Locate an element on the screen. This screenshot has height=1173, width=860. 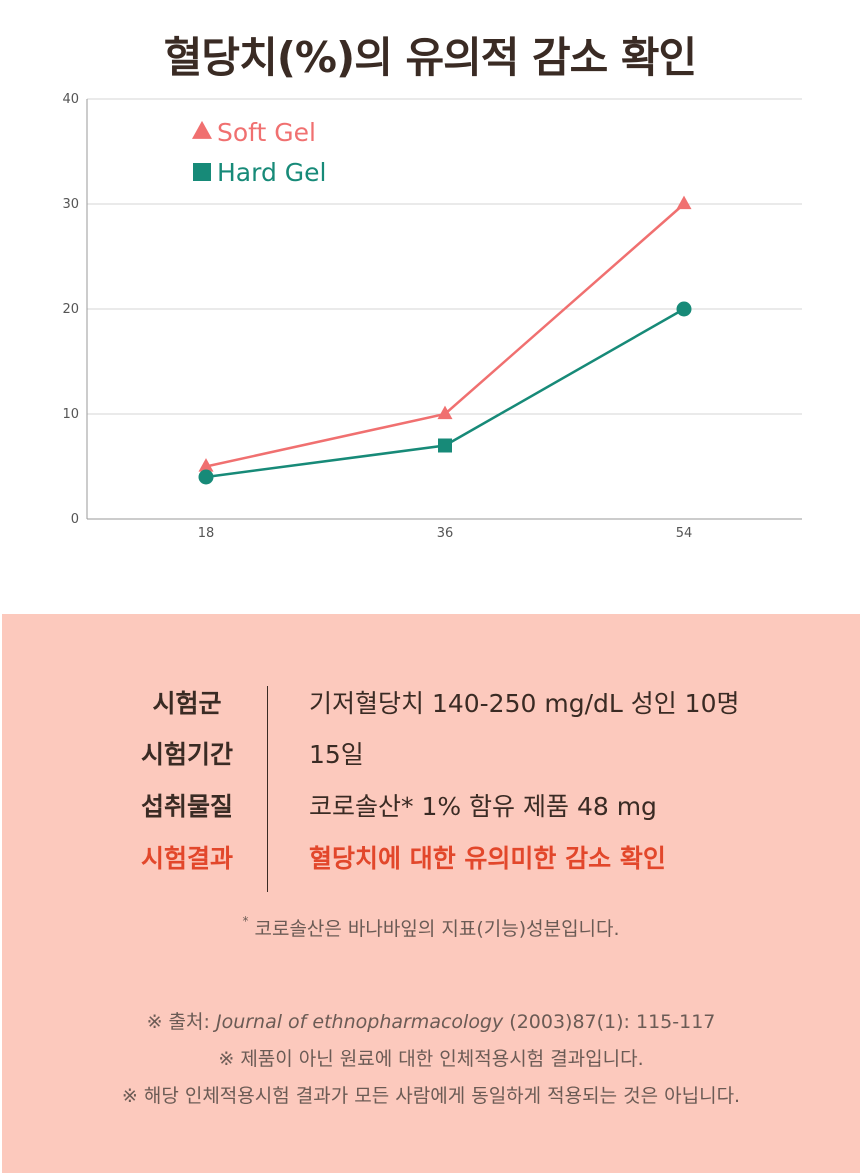
info-row-group: 시험군 기저혈당치 140-250 mg/dL 성인 10명 is located at coordinates (431, 709).